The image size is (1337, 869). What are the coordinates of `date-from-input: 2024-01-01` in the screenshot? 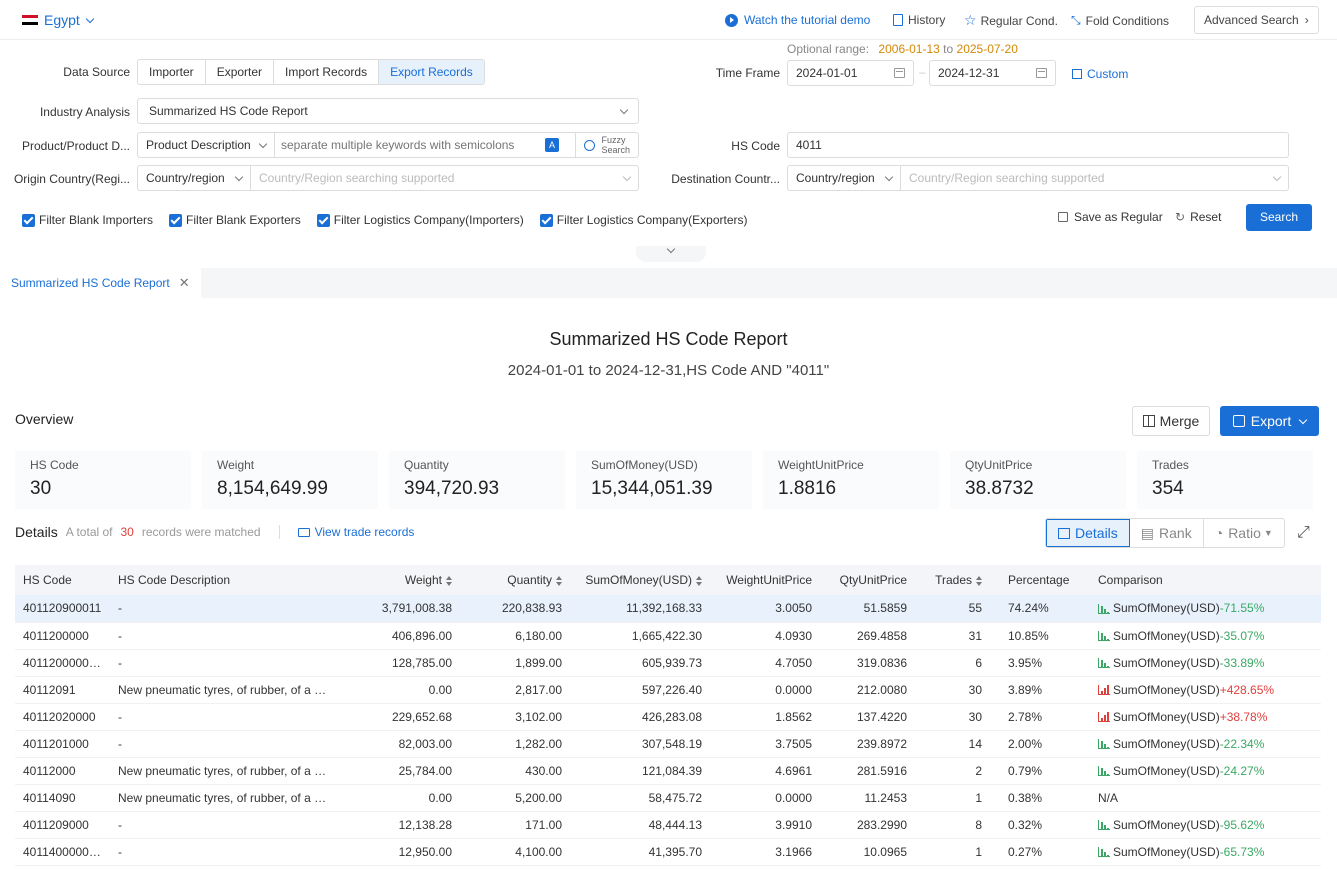 It's located at (850, 73).